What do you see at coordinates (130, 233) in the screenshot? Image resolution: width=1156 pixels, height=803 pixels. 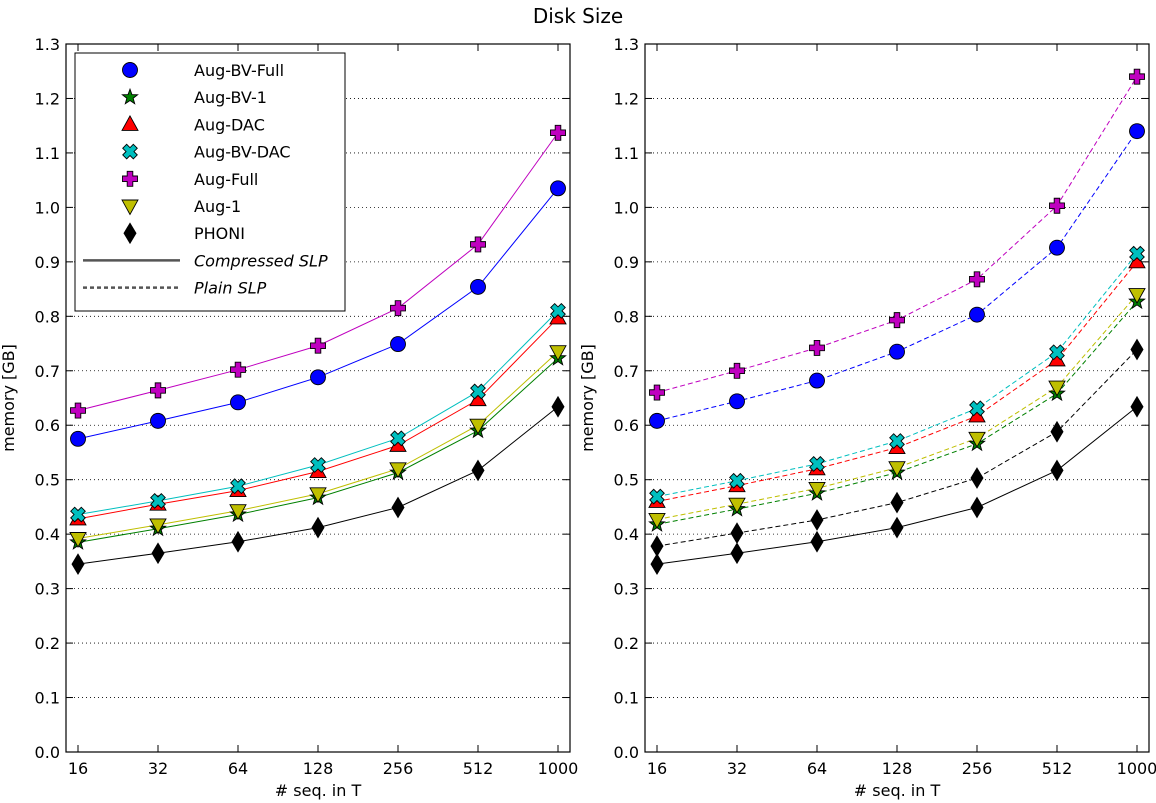 I see `legend-marker-phoni` at bounding box center [130, 233].